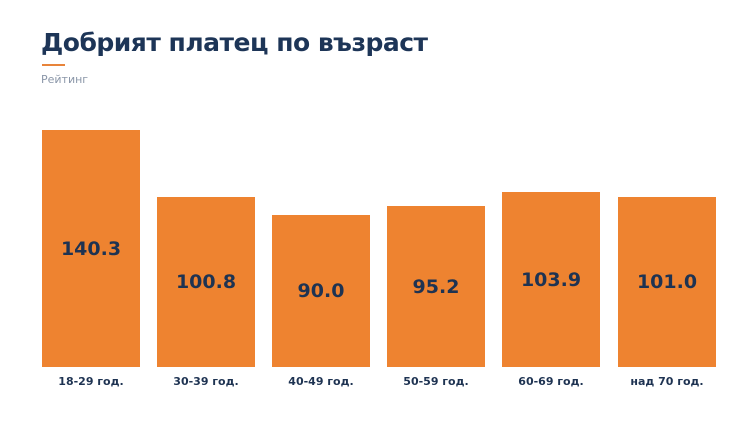 The height and width of the screenshot is (441, 740). Describe the element at coordinates (321, 381) in the screenshot. I see `x-axis-label: 40-49 год.` at that location.